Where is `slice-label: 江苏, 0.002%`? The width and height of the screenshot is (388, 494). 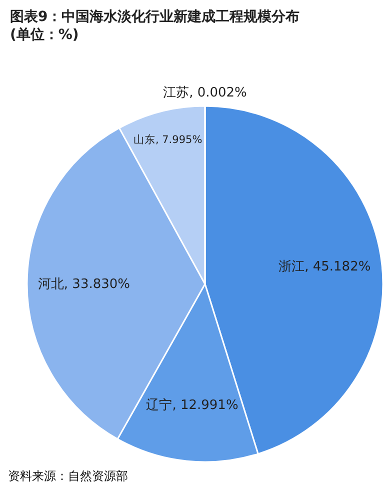
slice-label: 江苏, 0.002% is located at coordinates (205, 93).